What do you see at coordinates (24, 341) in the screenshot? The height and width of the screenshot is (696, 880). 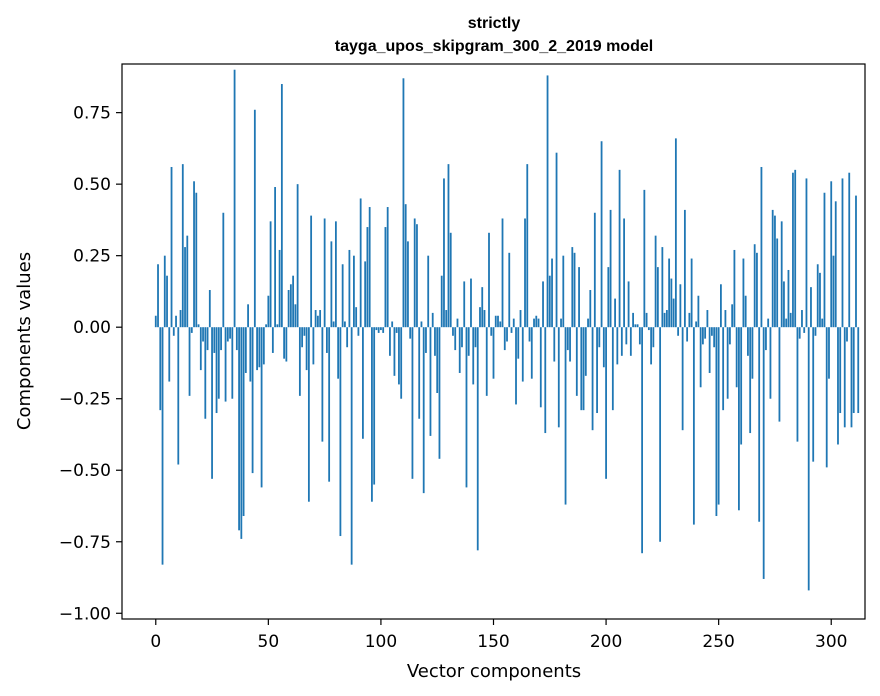 I see `y-axis-label: Components values` at bounding box center [24, 341].